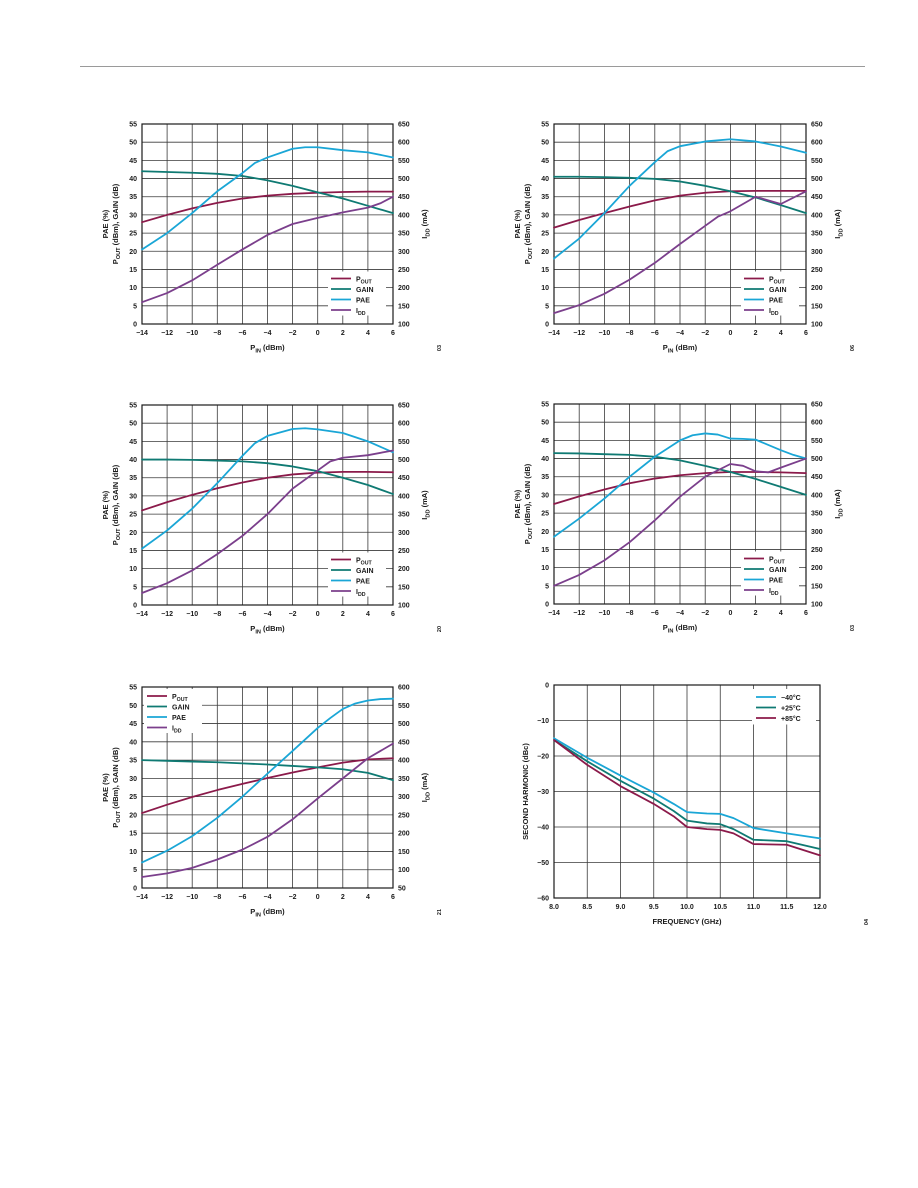 The height and width of the screenshot is (1188, 918). What do you see at coordinates (820, 907) in the screenshot?
I see `x-tick-label: 12.0` at bounding box center [820, 907].